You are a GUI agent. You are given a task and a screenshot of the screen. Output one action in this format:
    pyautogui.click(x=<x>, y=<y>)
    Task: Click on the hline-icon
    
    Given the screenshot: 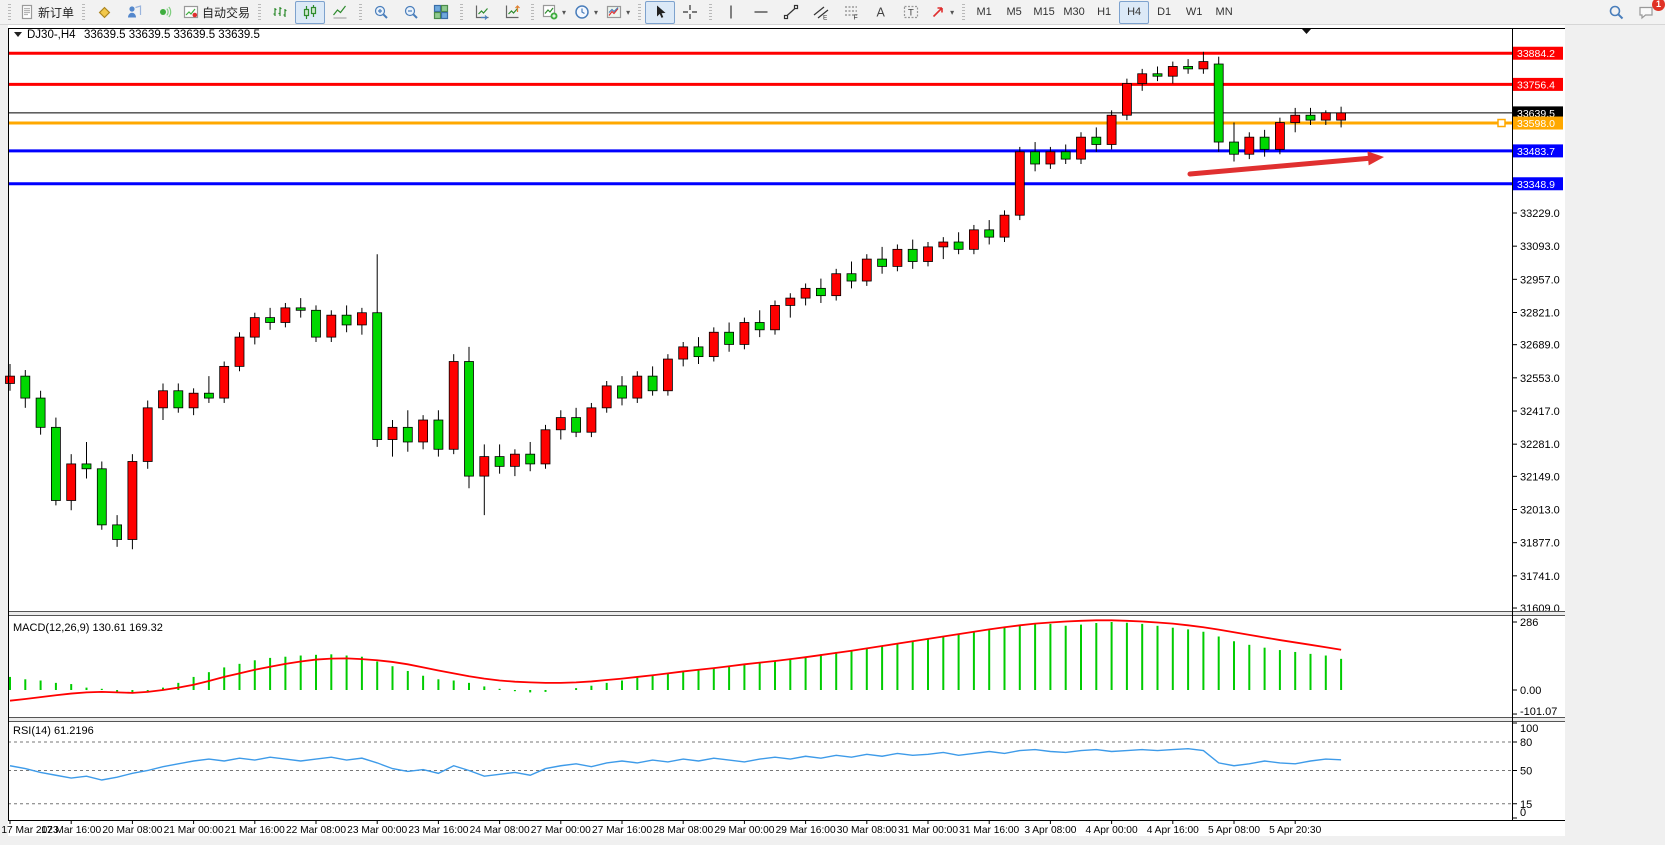 What is the action you would take?
    pyautogui.click(x=761, y=12)
    